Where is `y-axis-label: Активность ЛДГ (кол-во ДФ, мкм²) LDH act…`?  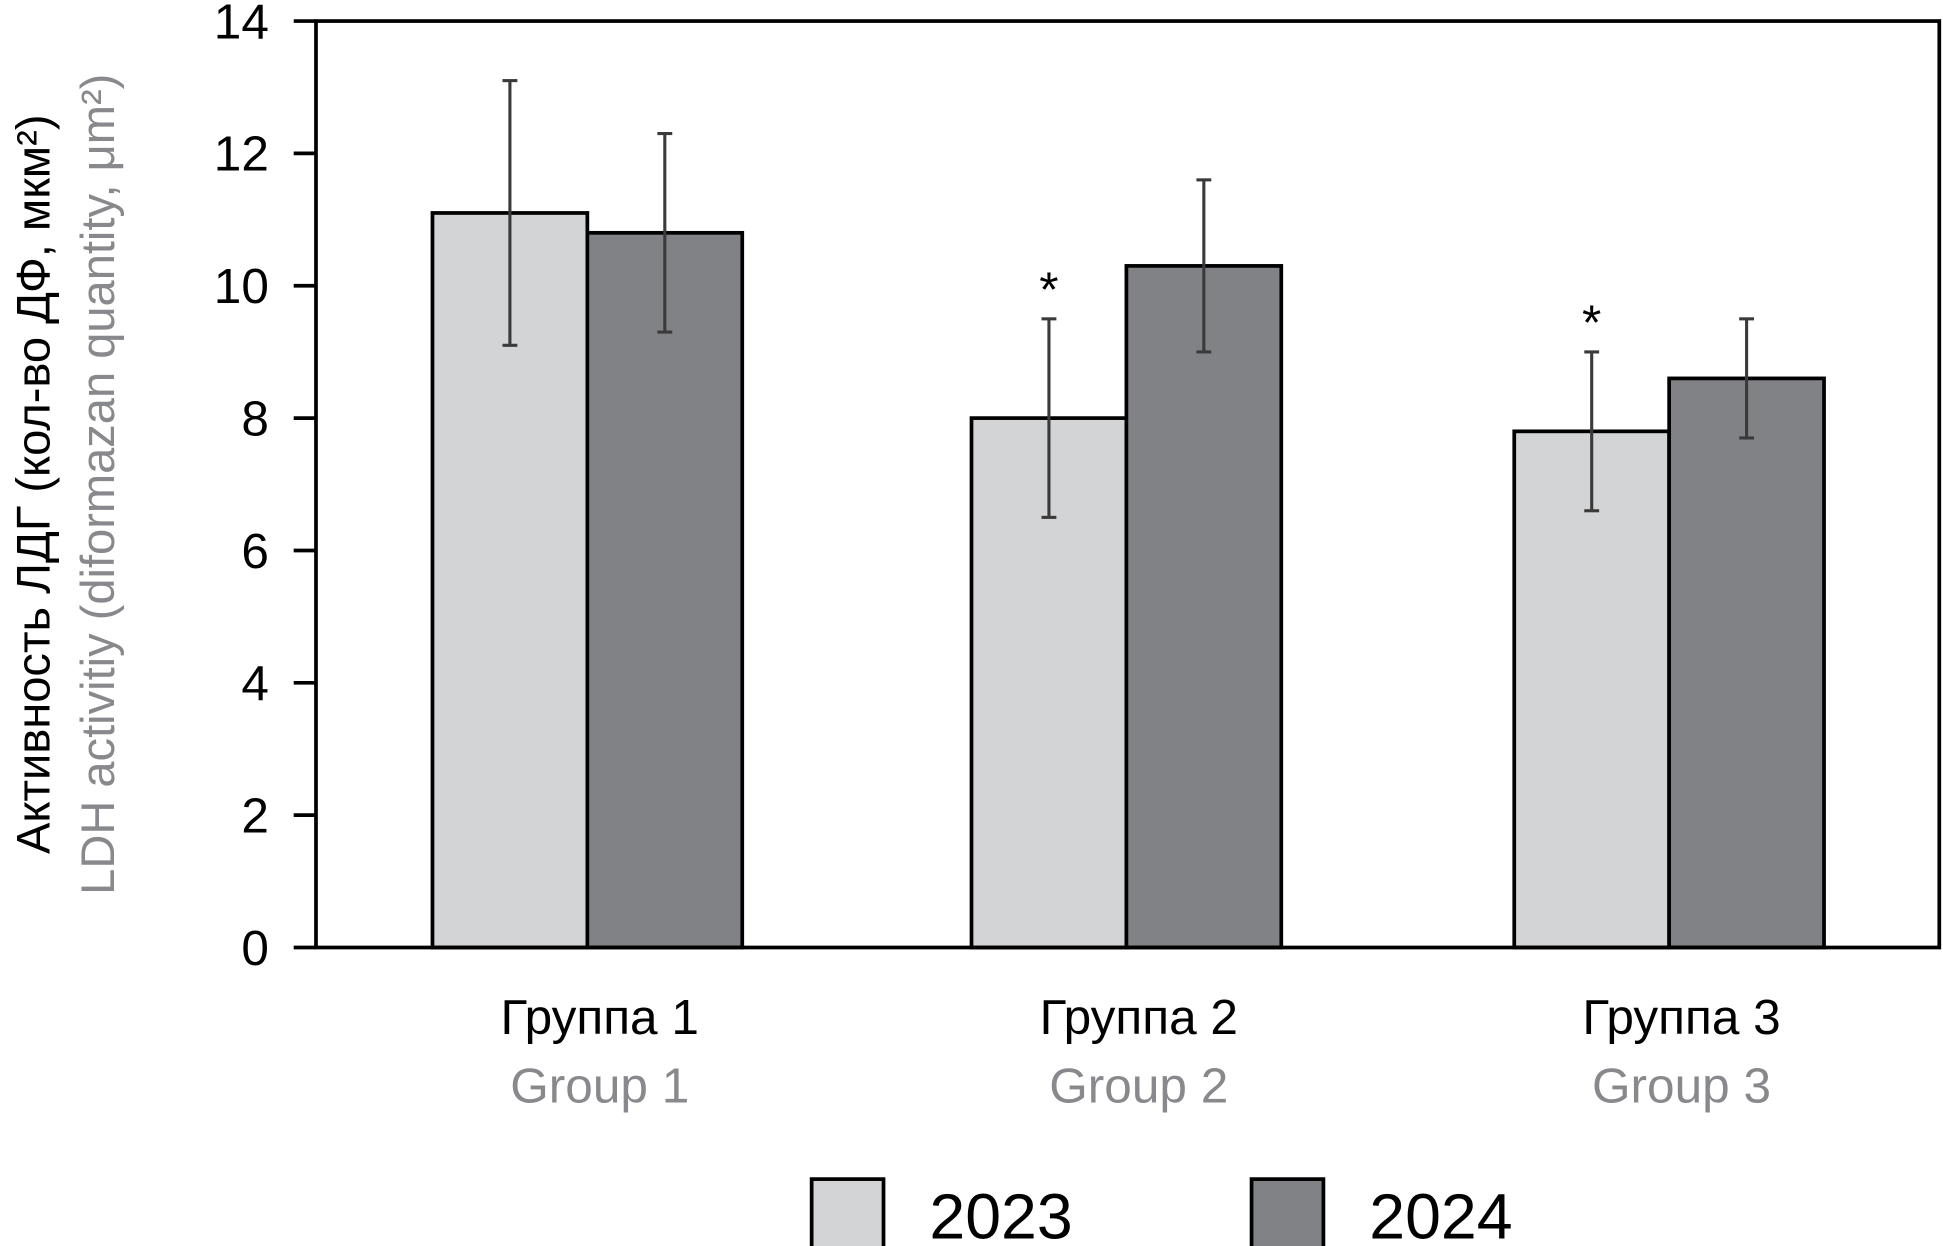 y-axis-label: Активность ЛДГ (кол-во ДФ, мкм²) LDH act… is located at coordinates (65, 484).